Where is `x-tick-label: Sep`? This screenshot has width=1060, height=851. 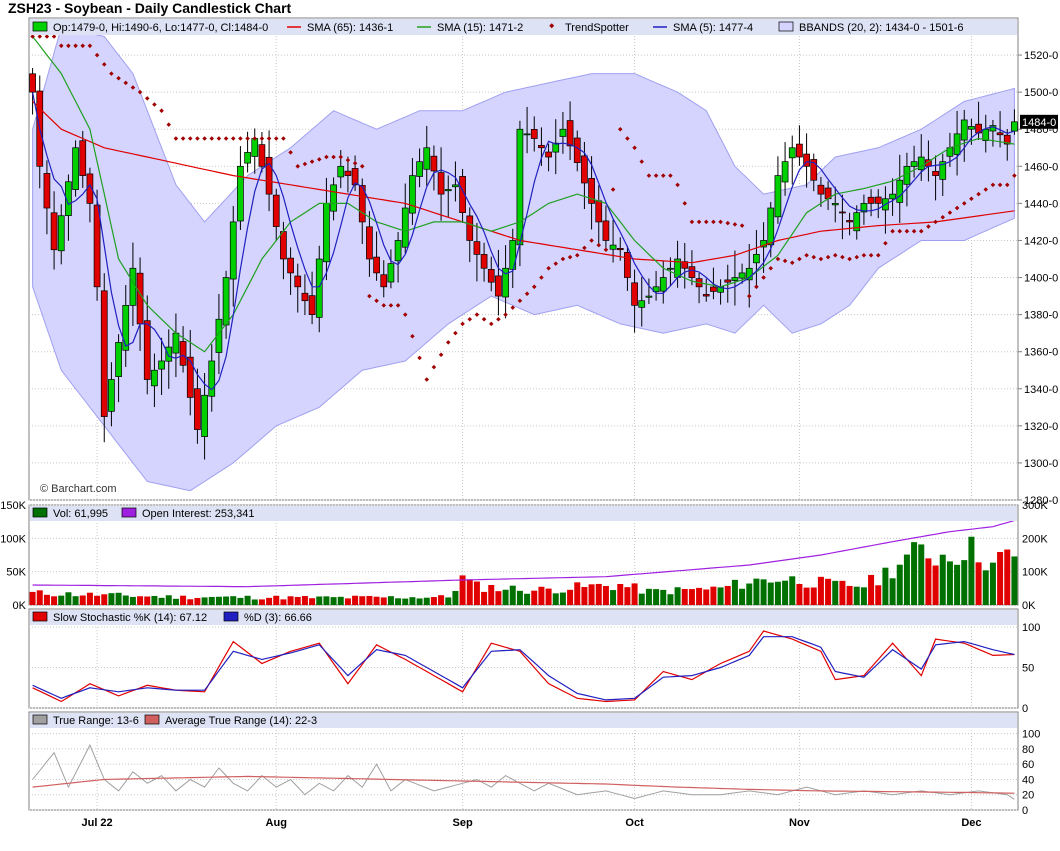 x-tick-label: Sep is located at coordinates (462, 823).